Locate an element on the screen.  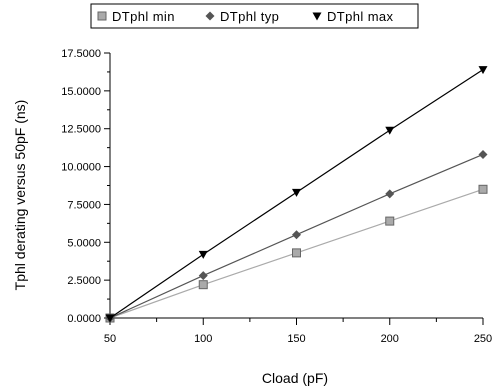
y-tick-label: 5.0000 is located at coordinates (84, 243).